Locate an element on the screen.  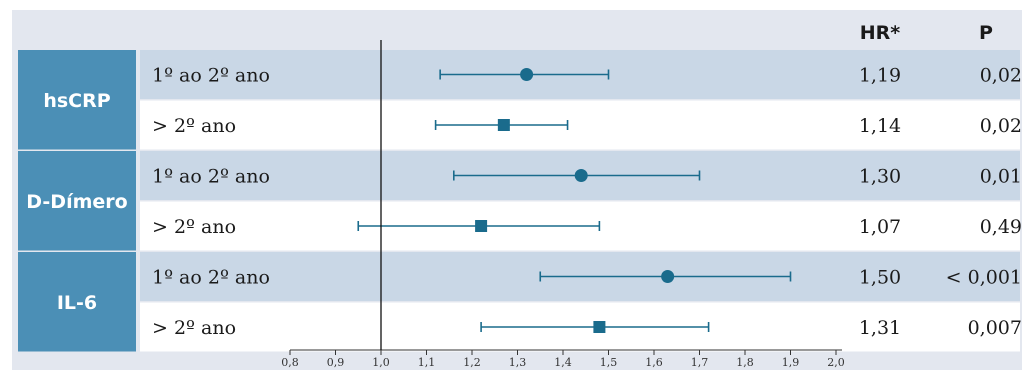
row-label-0-1: > 2º ano is located at coordinates (194, 126).